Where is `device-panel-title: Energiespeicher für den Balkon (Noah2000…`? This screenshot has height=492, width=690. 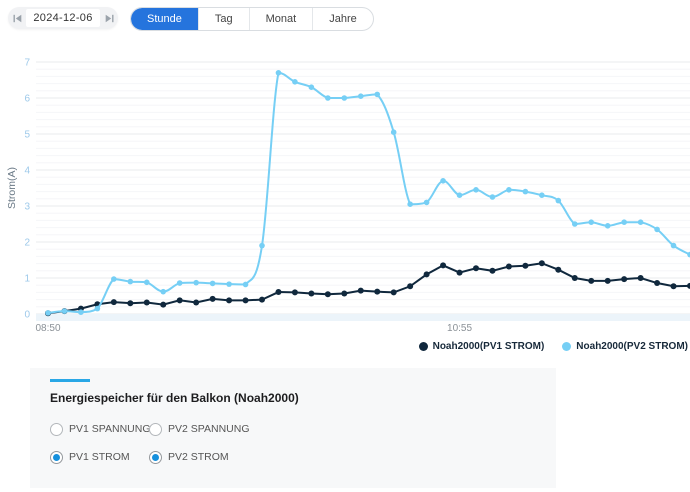 device-panel-title: Energiespeicher für den Balkon (Noah2000… is located at coordinates (174, 398).